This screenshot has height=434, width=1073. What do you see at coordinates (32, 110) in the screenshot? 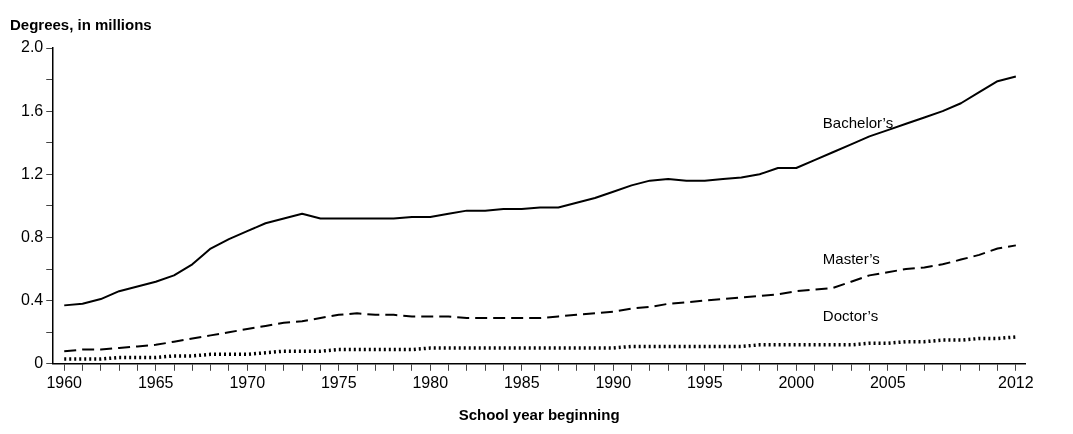
I see `y-tick-label: 1.6` at bounding box center [32, 110].